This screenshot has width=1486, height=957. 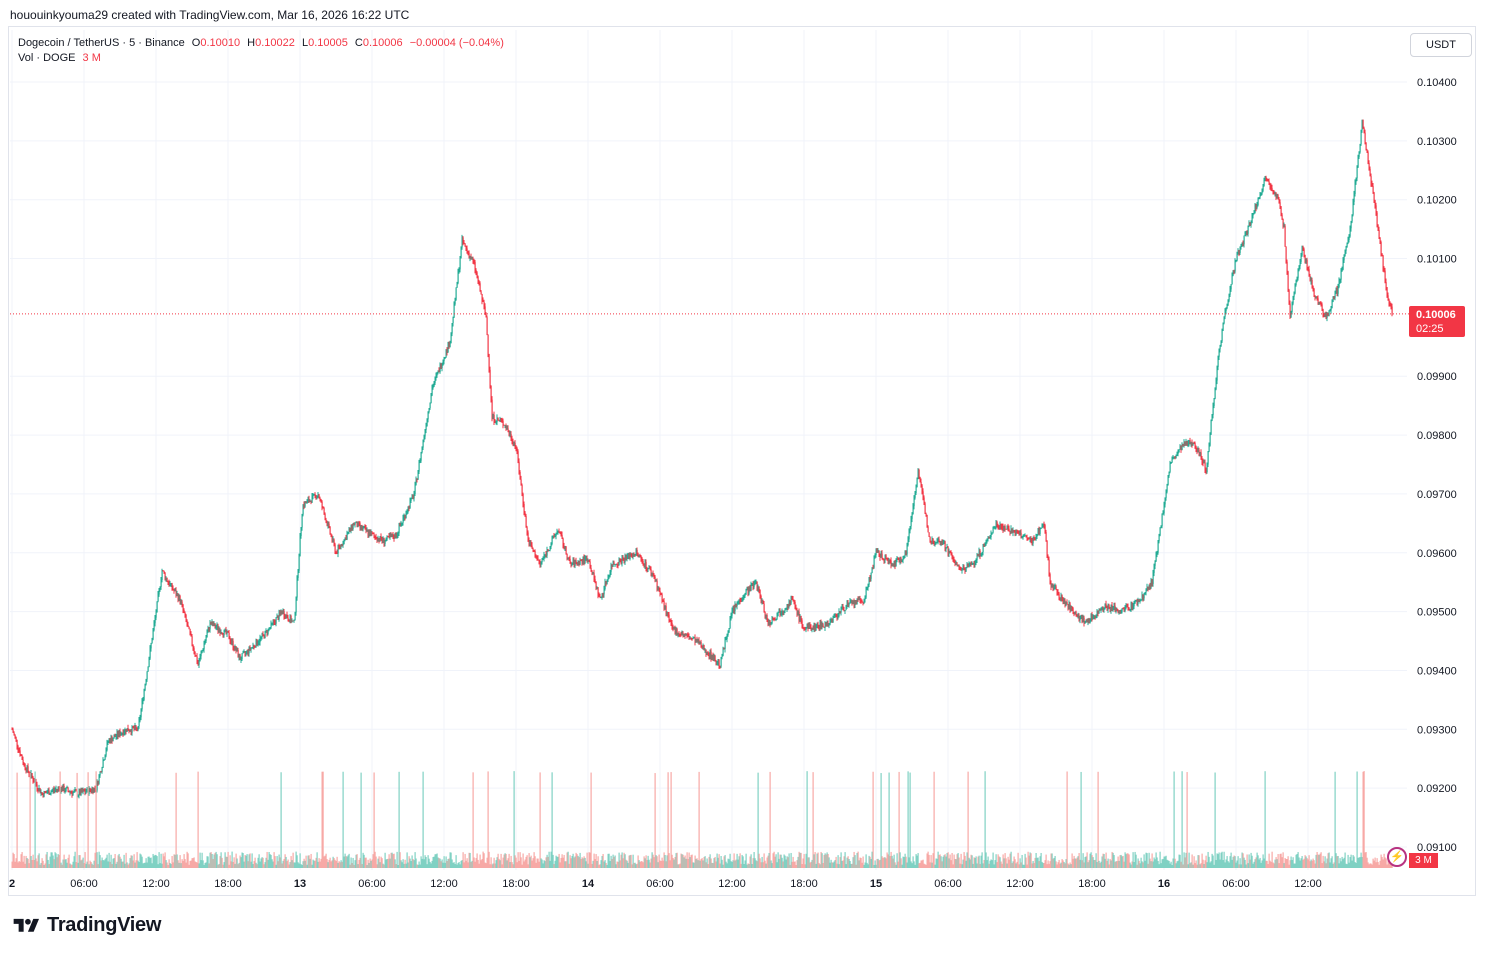 I want to click on lightning-icon: ⚡, so click(x=1397, y=857).